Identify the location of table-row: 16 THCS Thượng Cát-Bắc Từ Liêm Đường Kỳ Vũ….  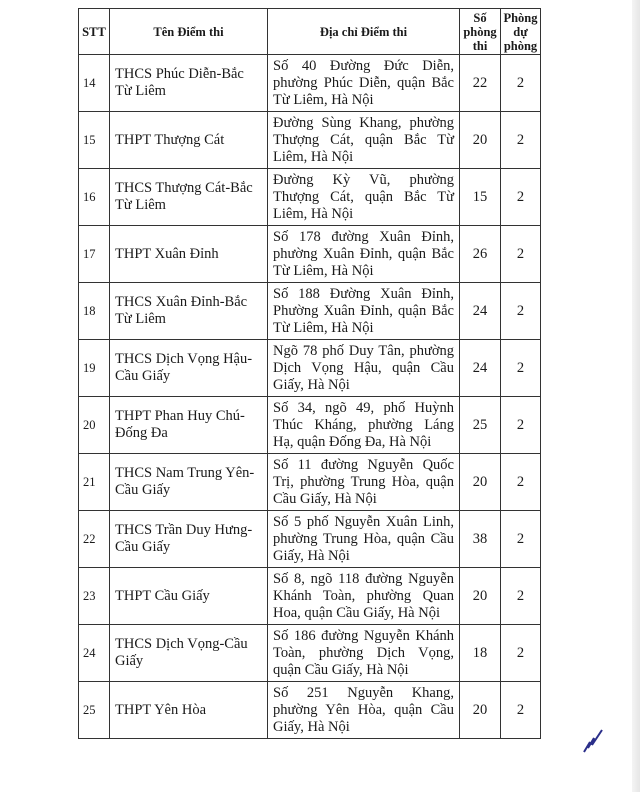
(309, 197).